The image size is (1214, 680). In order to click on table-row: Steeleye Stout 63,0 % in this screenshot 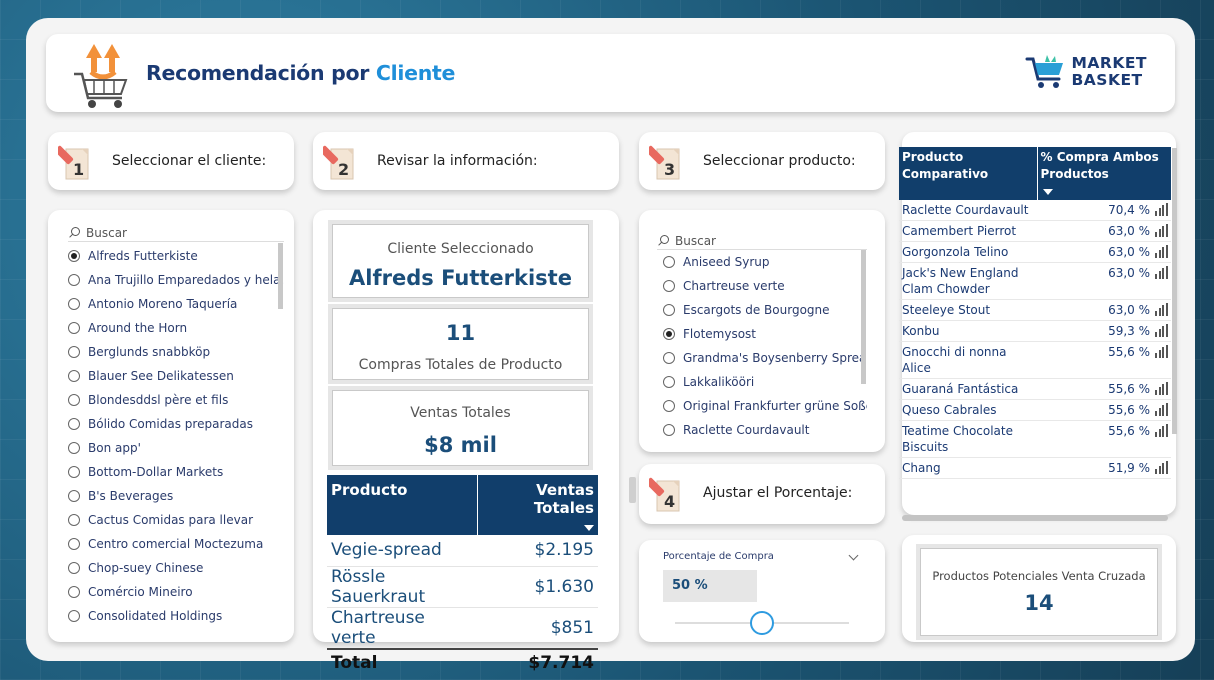, I will do `click(1035, 310)`.